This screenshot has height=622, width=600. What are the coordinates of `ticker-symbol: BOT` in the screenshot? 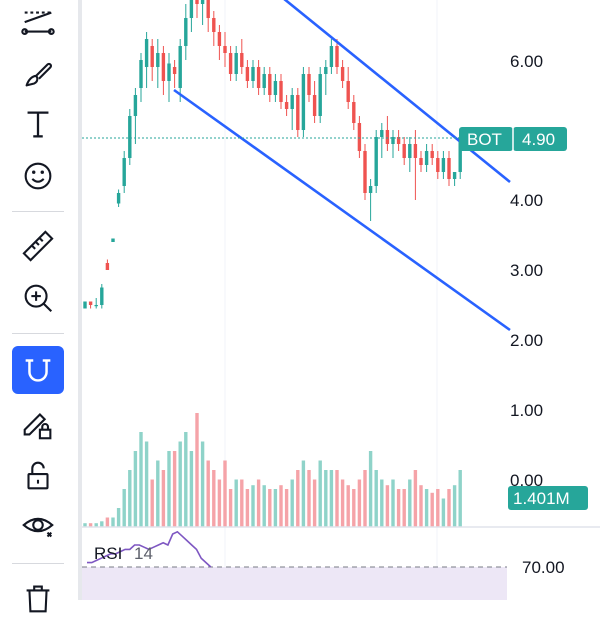 It's located at (484, 139).